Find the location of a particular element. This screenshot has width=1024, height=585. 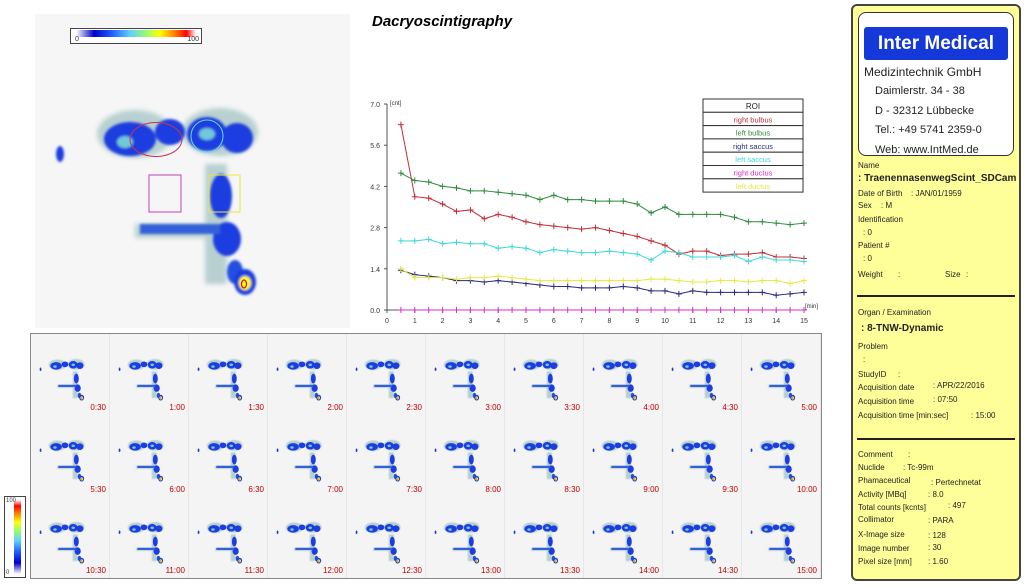

frame-thumbnail: 10:30 is located at coordinates (70, 537).